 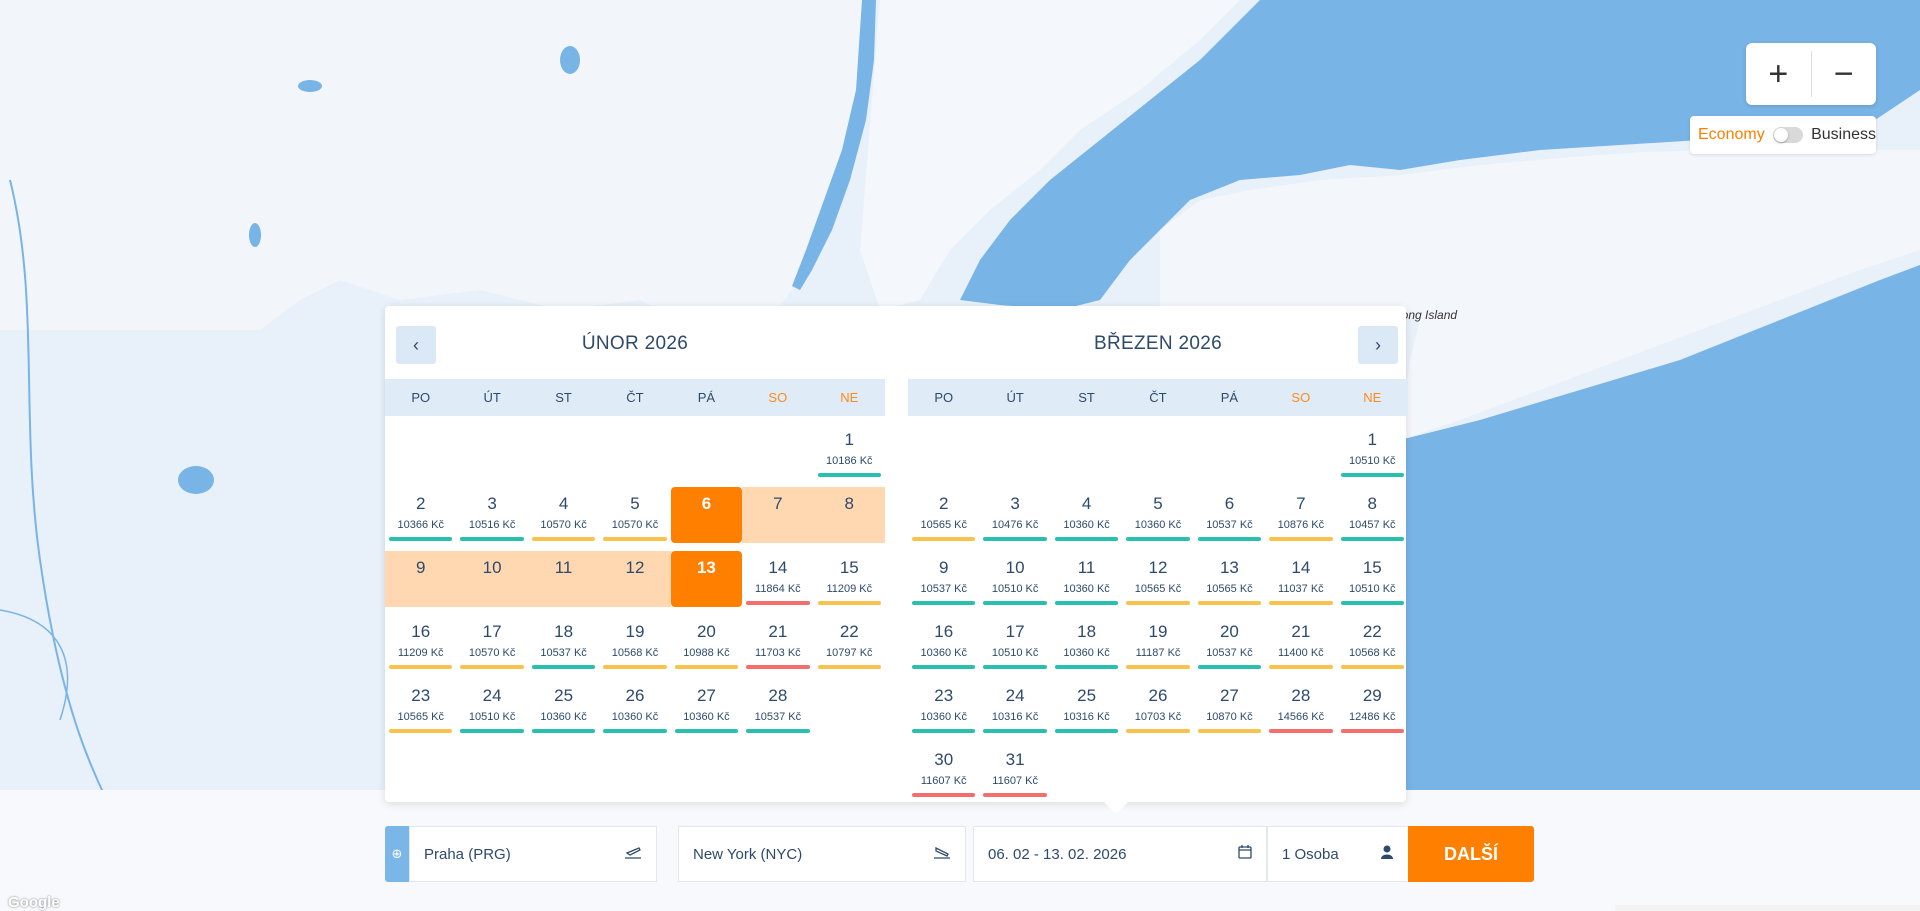 I want to click on day-cell: 9, so click(x=421, y=579).